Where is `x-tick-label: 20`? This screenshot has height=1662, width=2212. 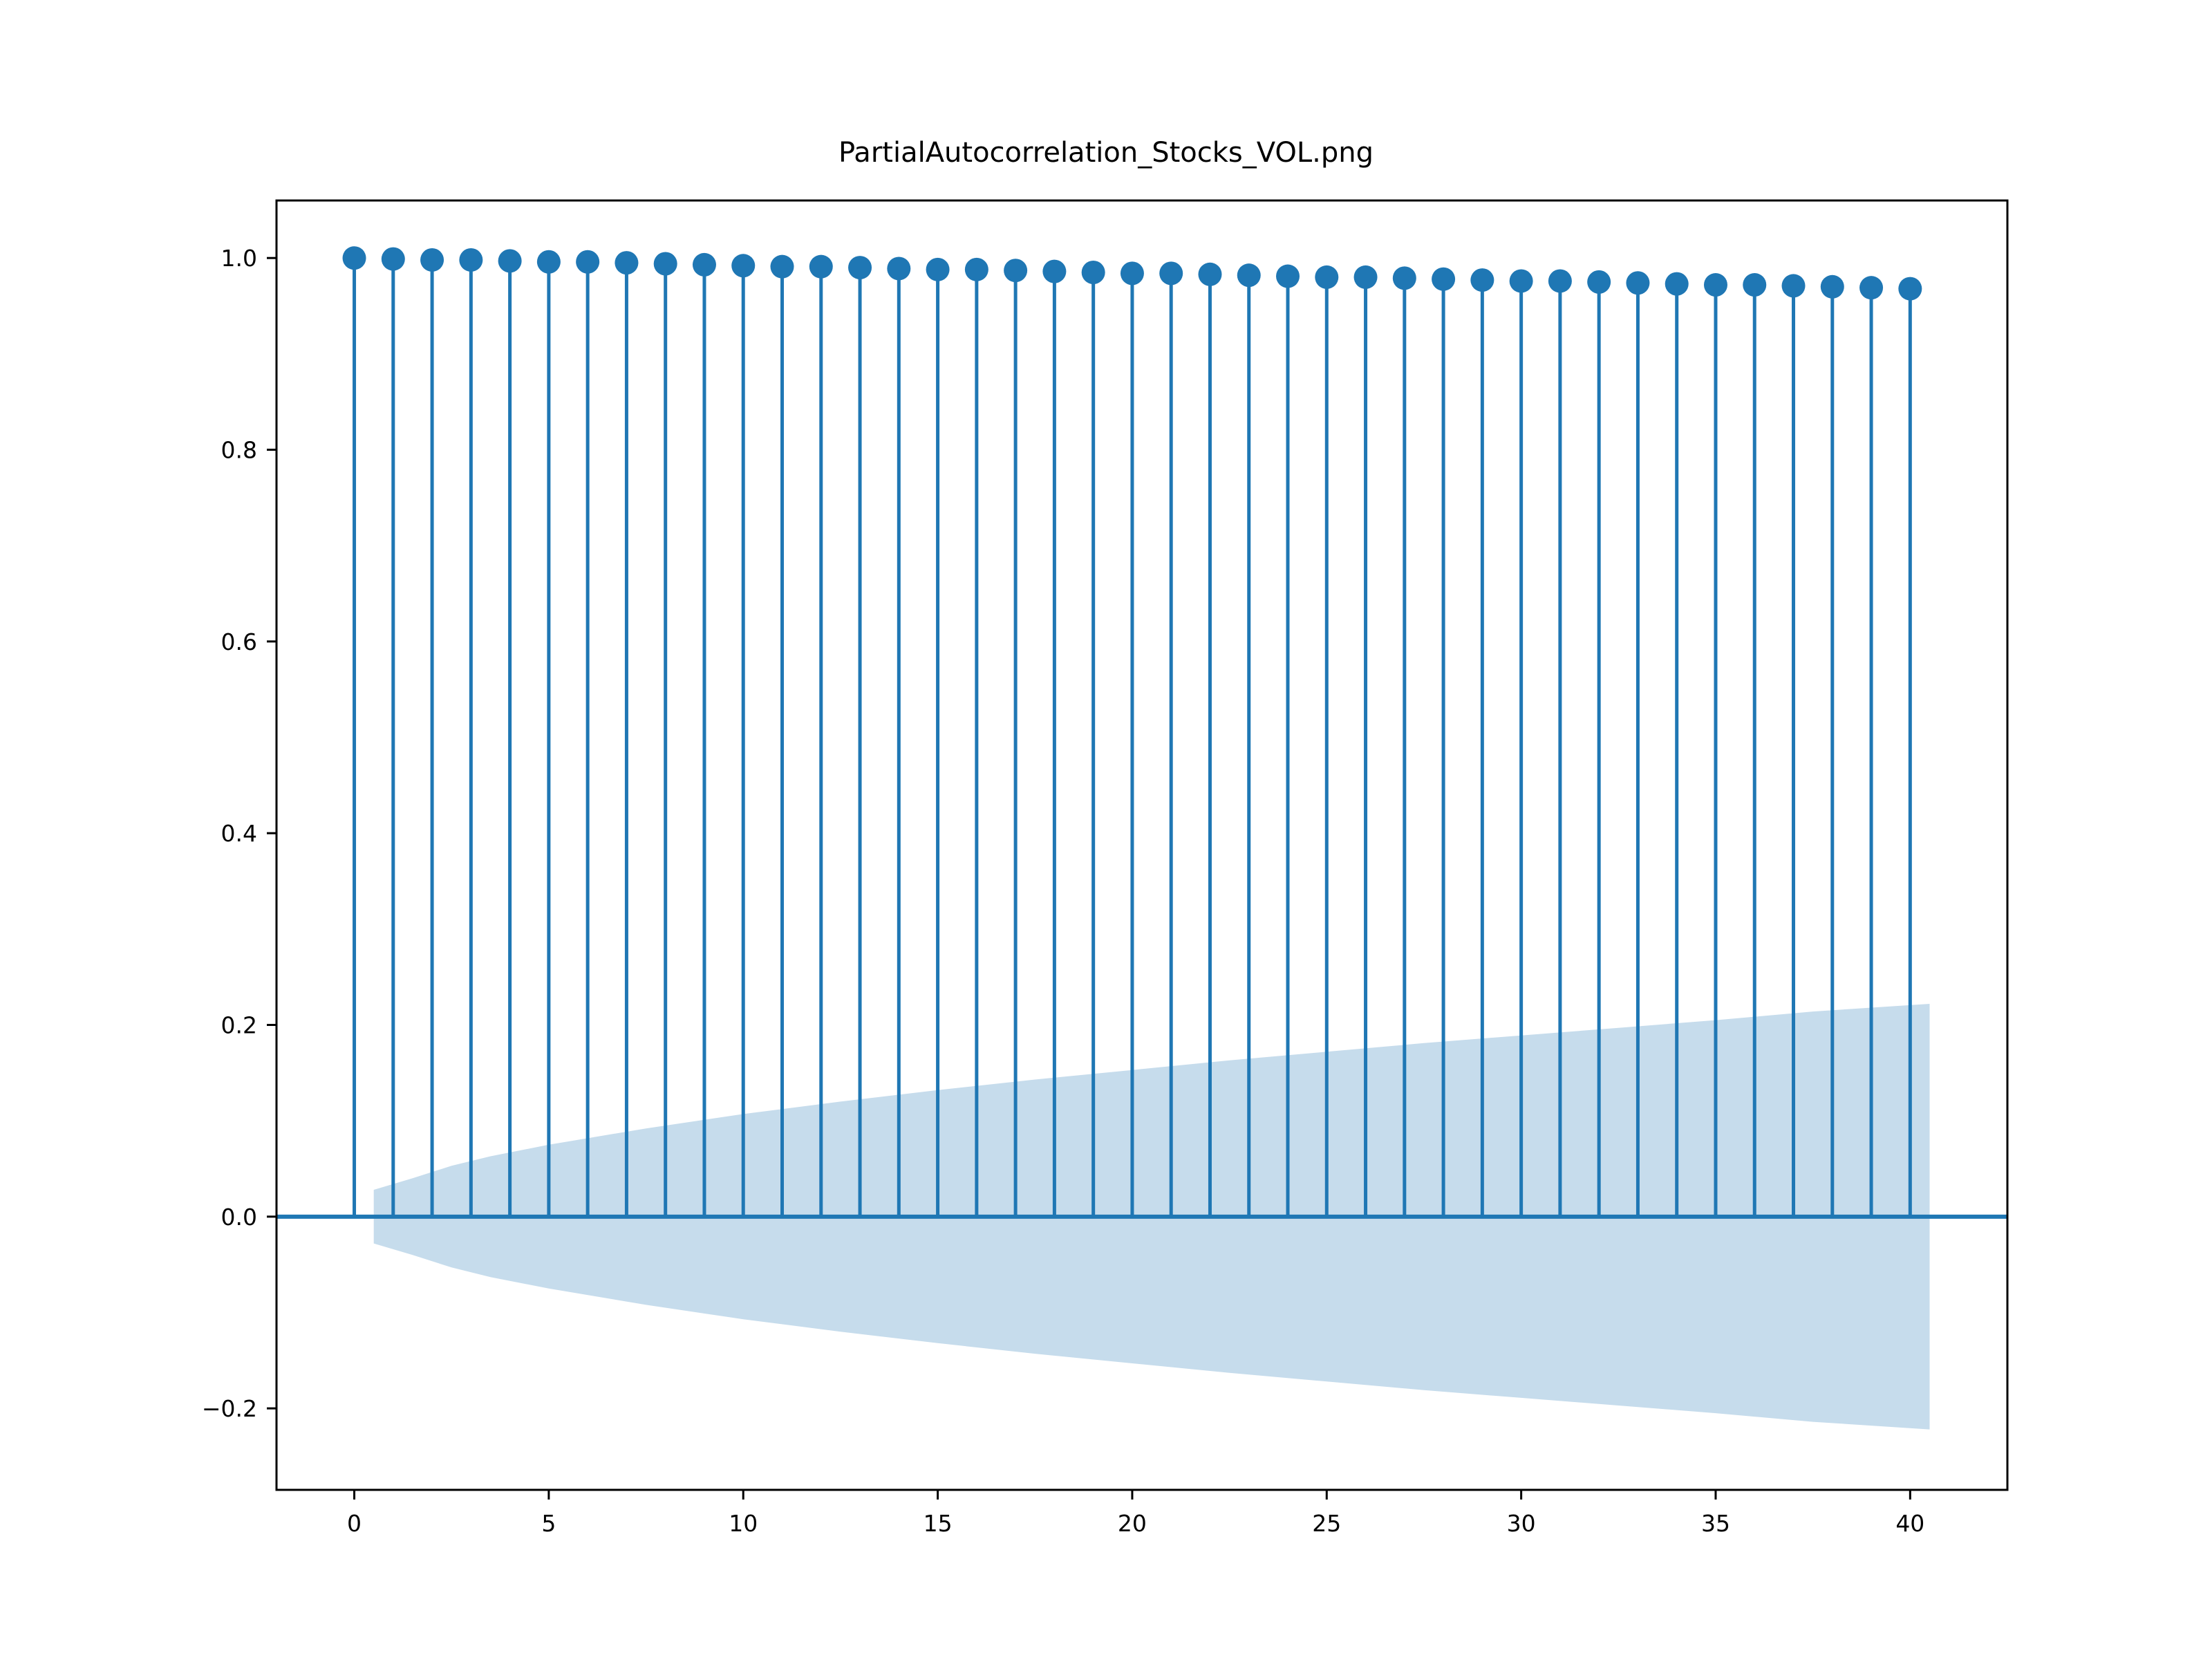 x-tick-label: 20 is located at coordinates (1132, 1524).